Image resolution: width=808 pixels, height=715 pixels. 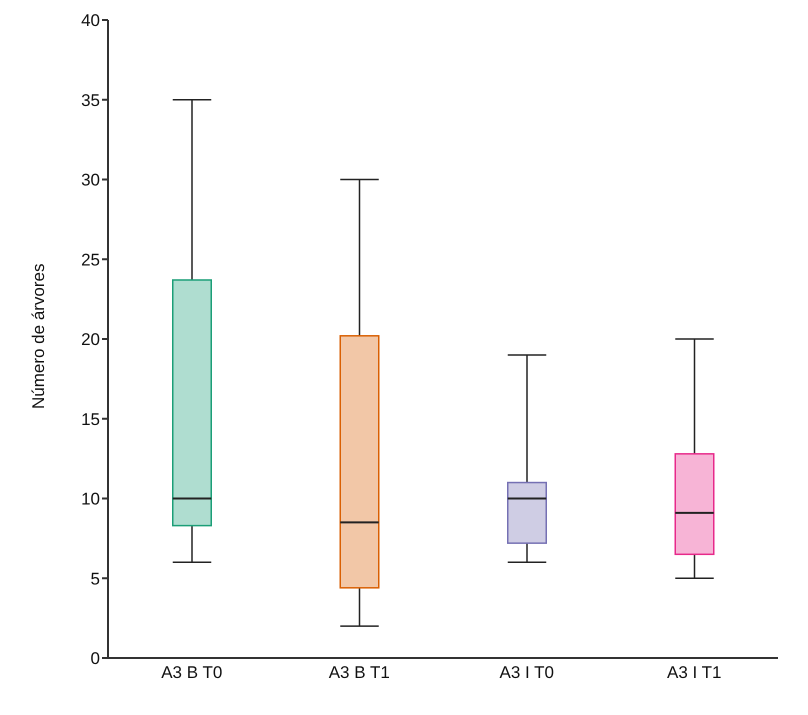 What do you see at coordinates (95, 578) in the screenshot?
I see `y-tick-label: 5` at bounding box center [95, 578].